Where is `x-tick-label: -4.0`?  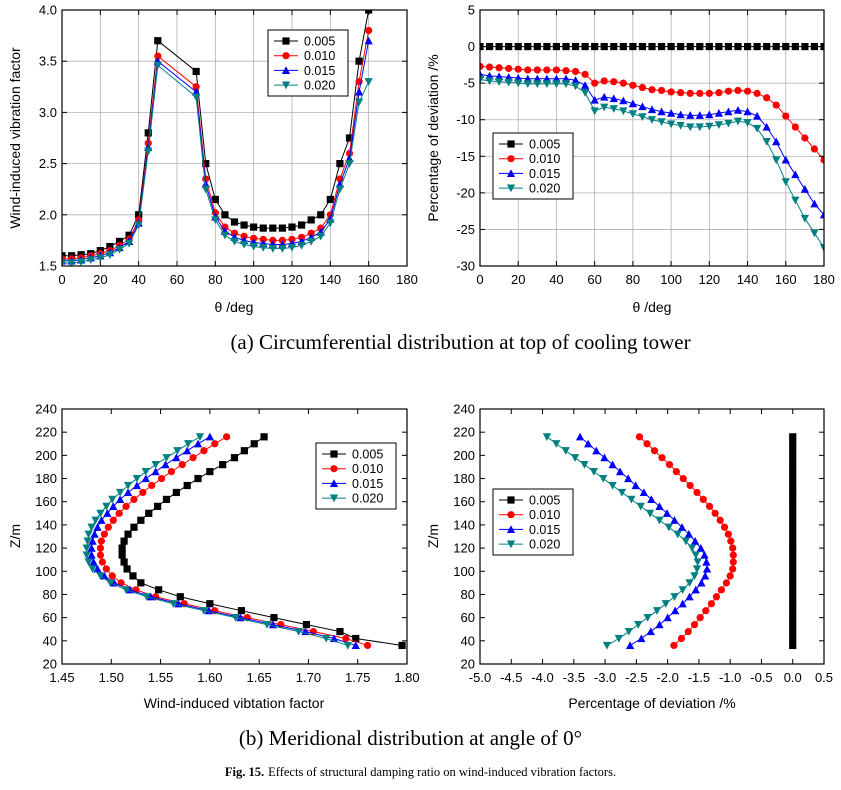 x-tick-label: -4.0 is located at coordinates (542, 677).